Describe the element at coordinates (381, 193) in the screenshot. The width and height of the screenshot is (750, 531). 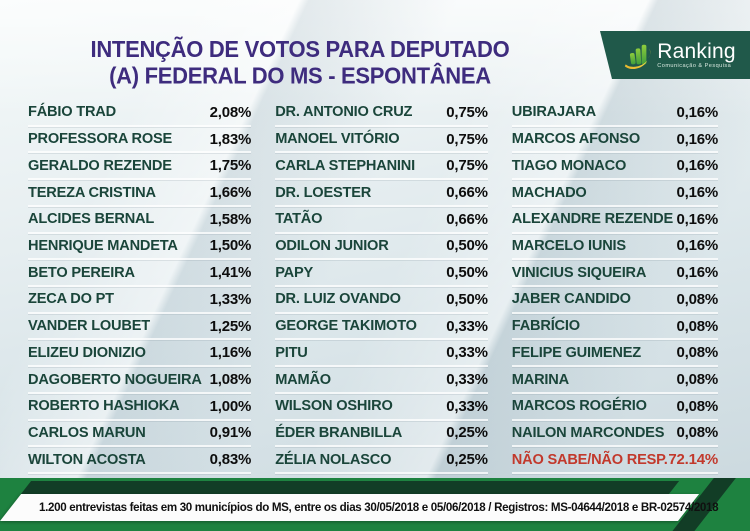
I see `table-row: DR. LOESTER 0,66%` at that location.